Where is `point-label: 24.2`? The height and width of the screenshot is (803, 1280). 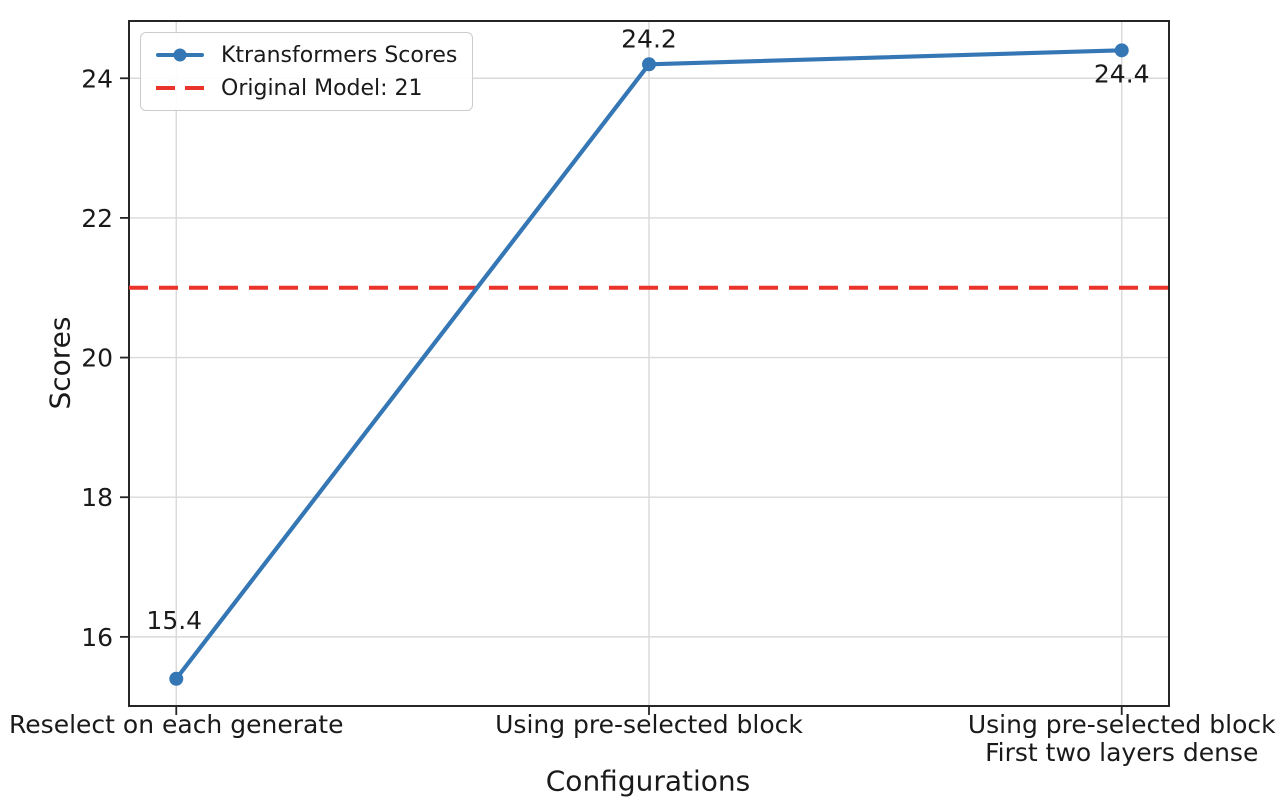
point-label: 24.2 is located at coordinates (649, 38).